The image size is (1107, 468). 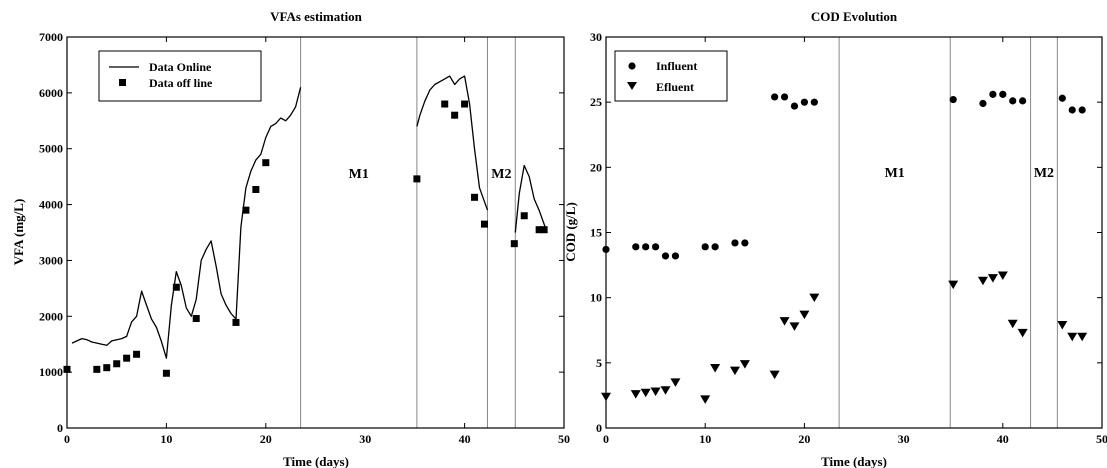 I want to click on vfa-region-label-m1: M1, so click(x=359, y=174).